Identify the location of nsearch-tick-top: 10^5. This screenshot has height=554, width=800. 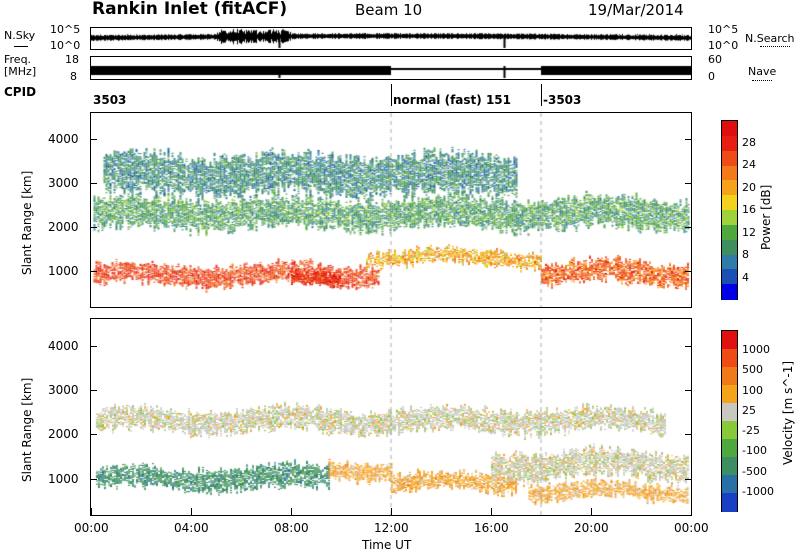
(723, 29).